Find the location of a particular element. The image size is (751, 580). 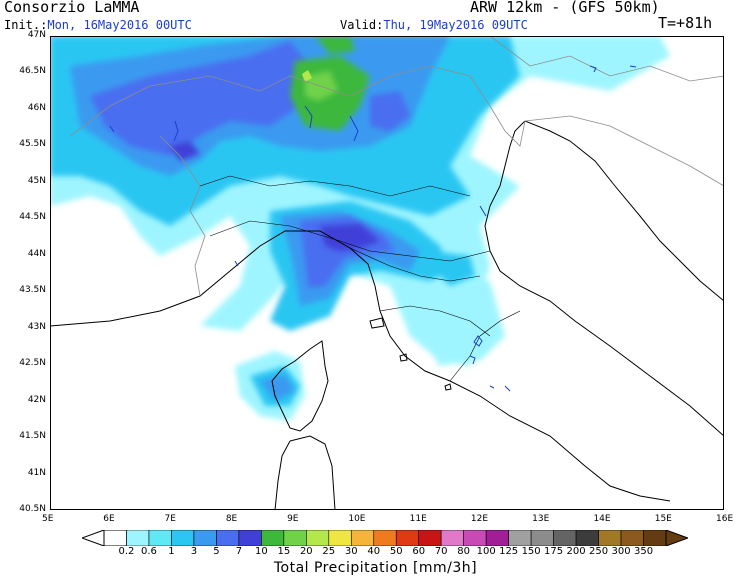

lon-tick-label: 9E is located at coordinates (293, 519).